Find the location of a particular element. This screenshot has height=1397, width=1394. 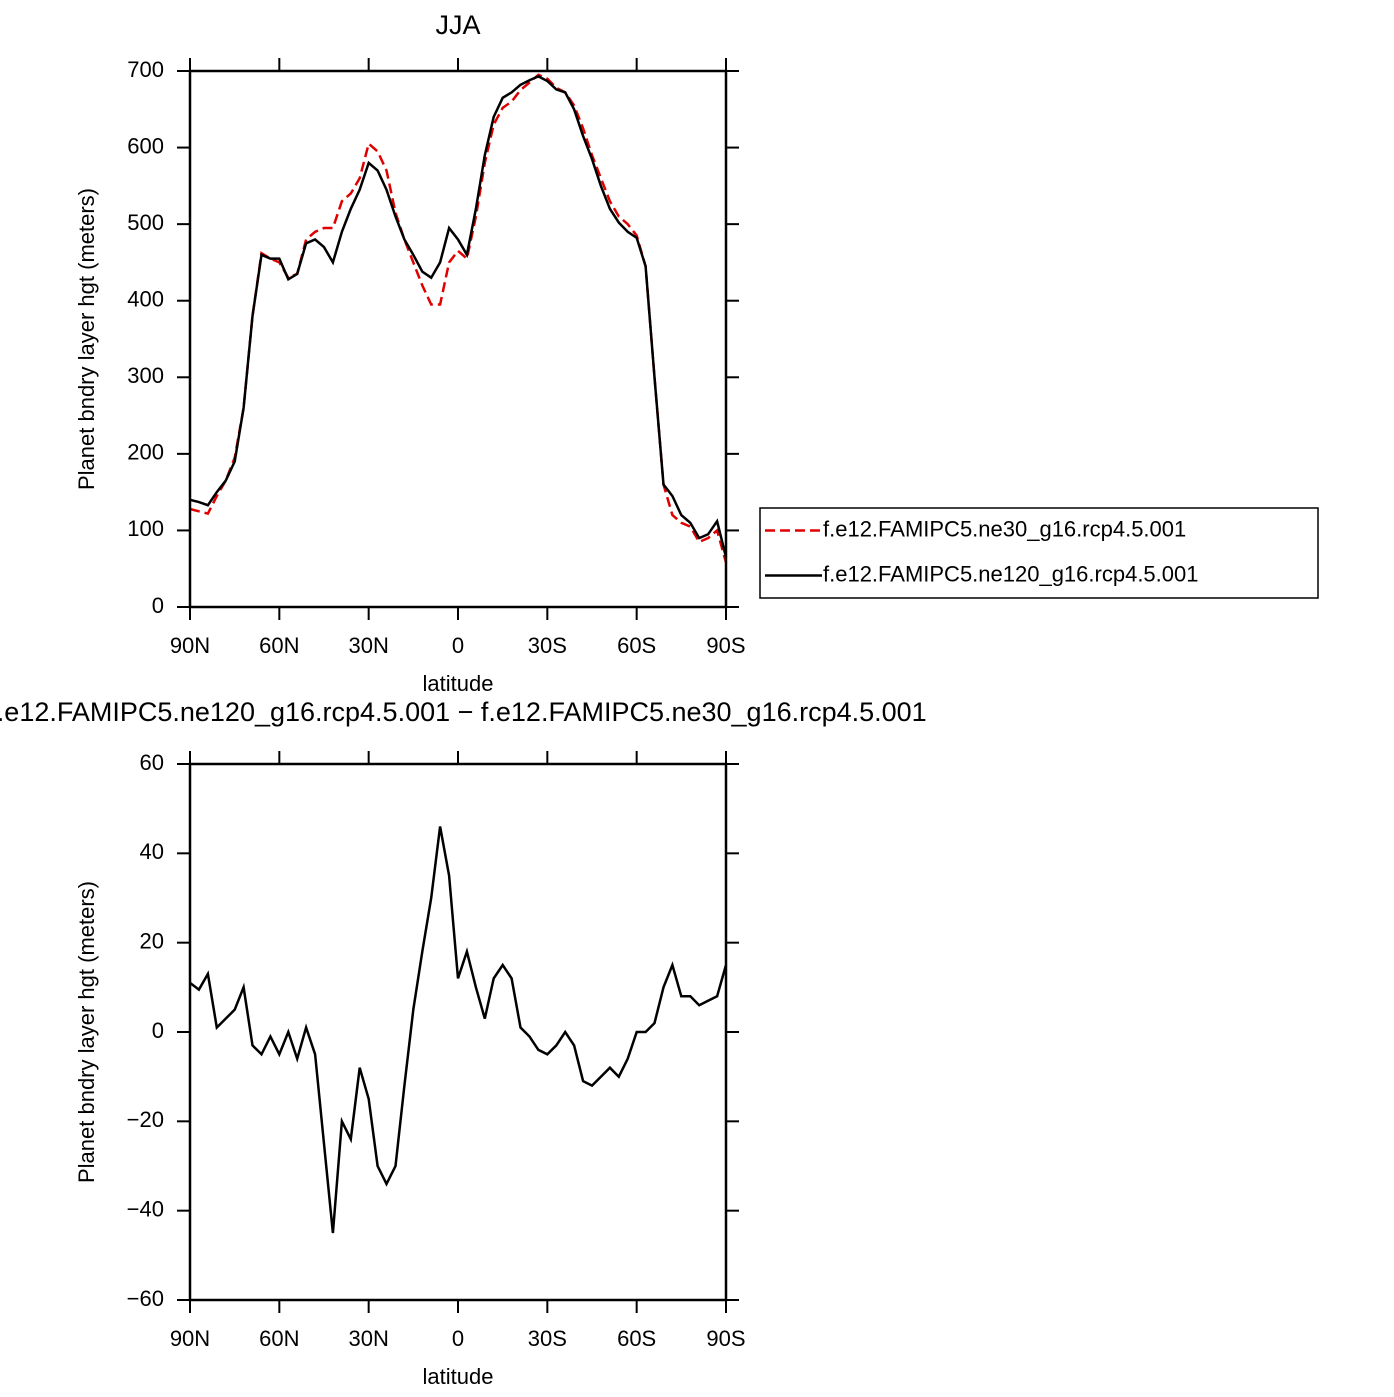

y-tick-label: −20 is located at coordinates (145, 1119).